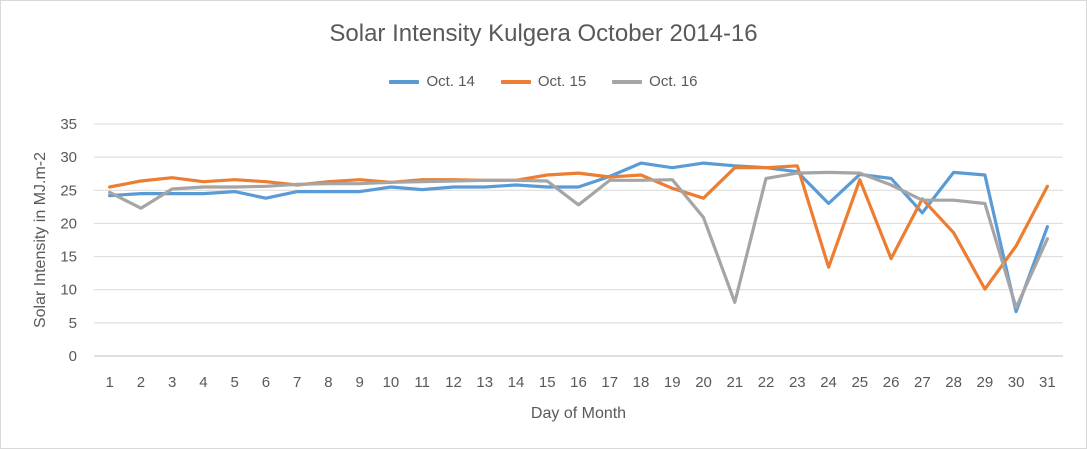  What do you see at coordinates (1016, 382) in the screenshot?
I see `x-tick-label: 30` at bounding box center [1016, 382].